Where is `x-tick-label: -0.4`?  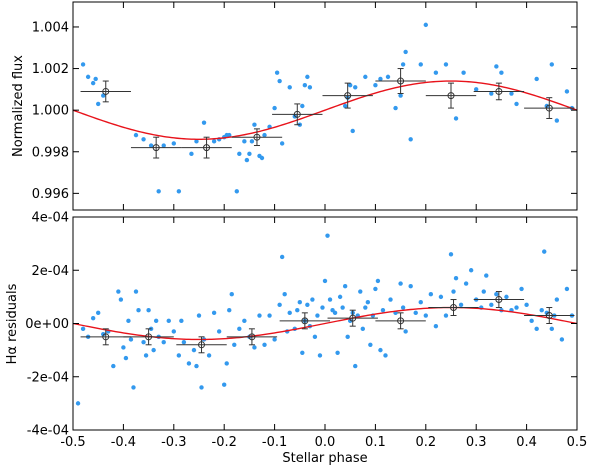
x-tick-label: -0.4 is located at coordinates (123, 442).